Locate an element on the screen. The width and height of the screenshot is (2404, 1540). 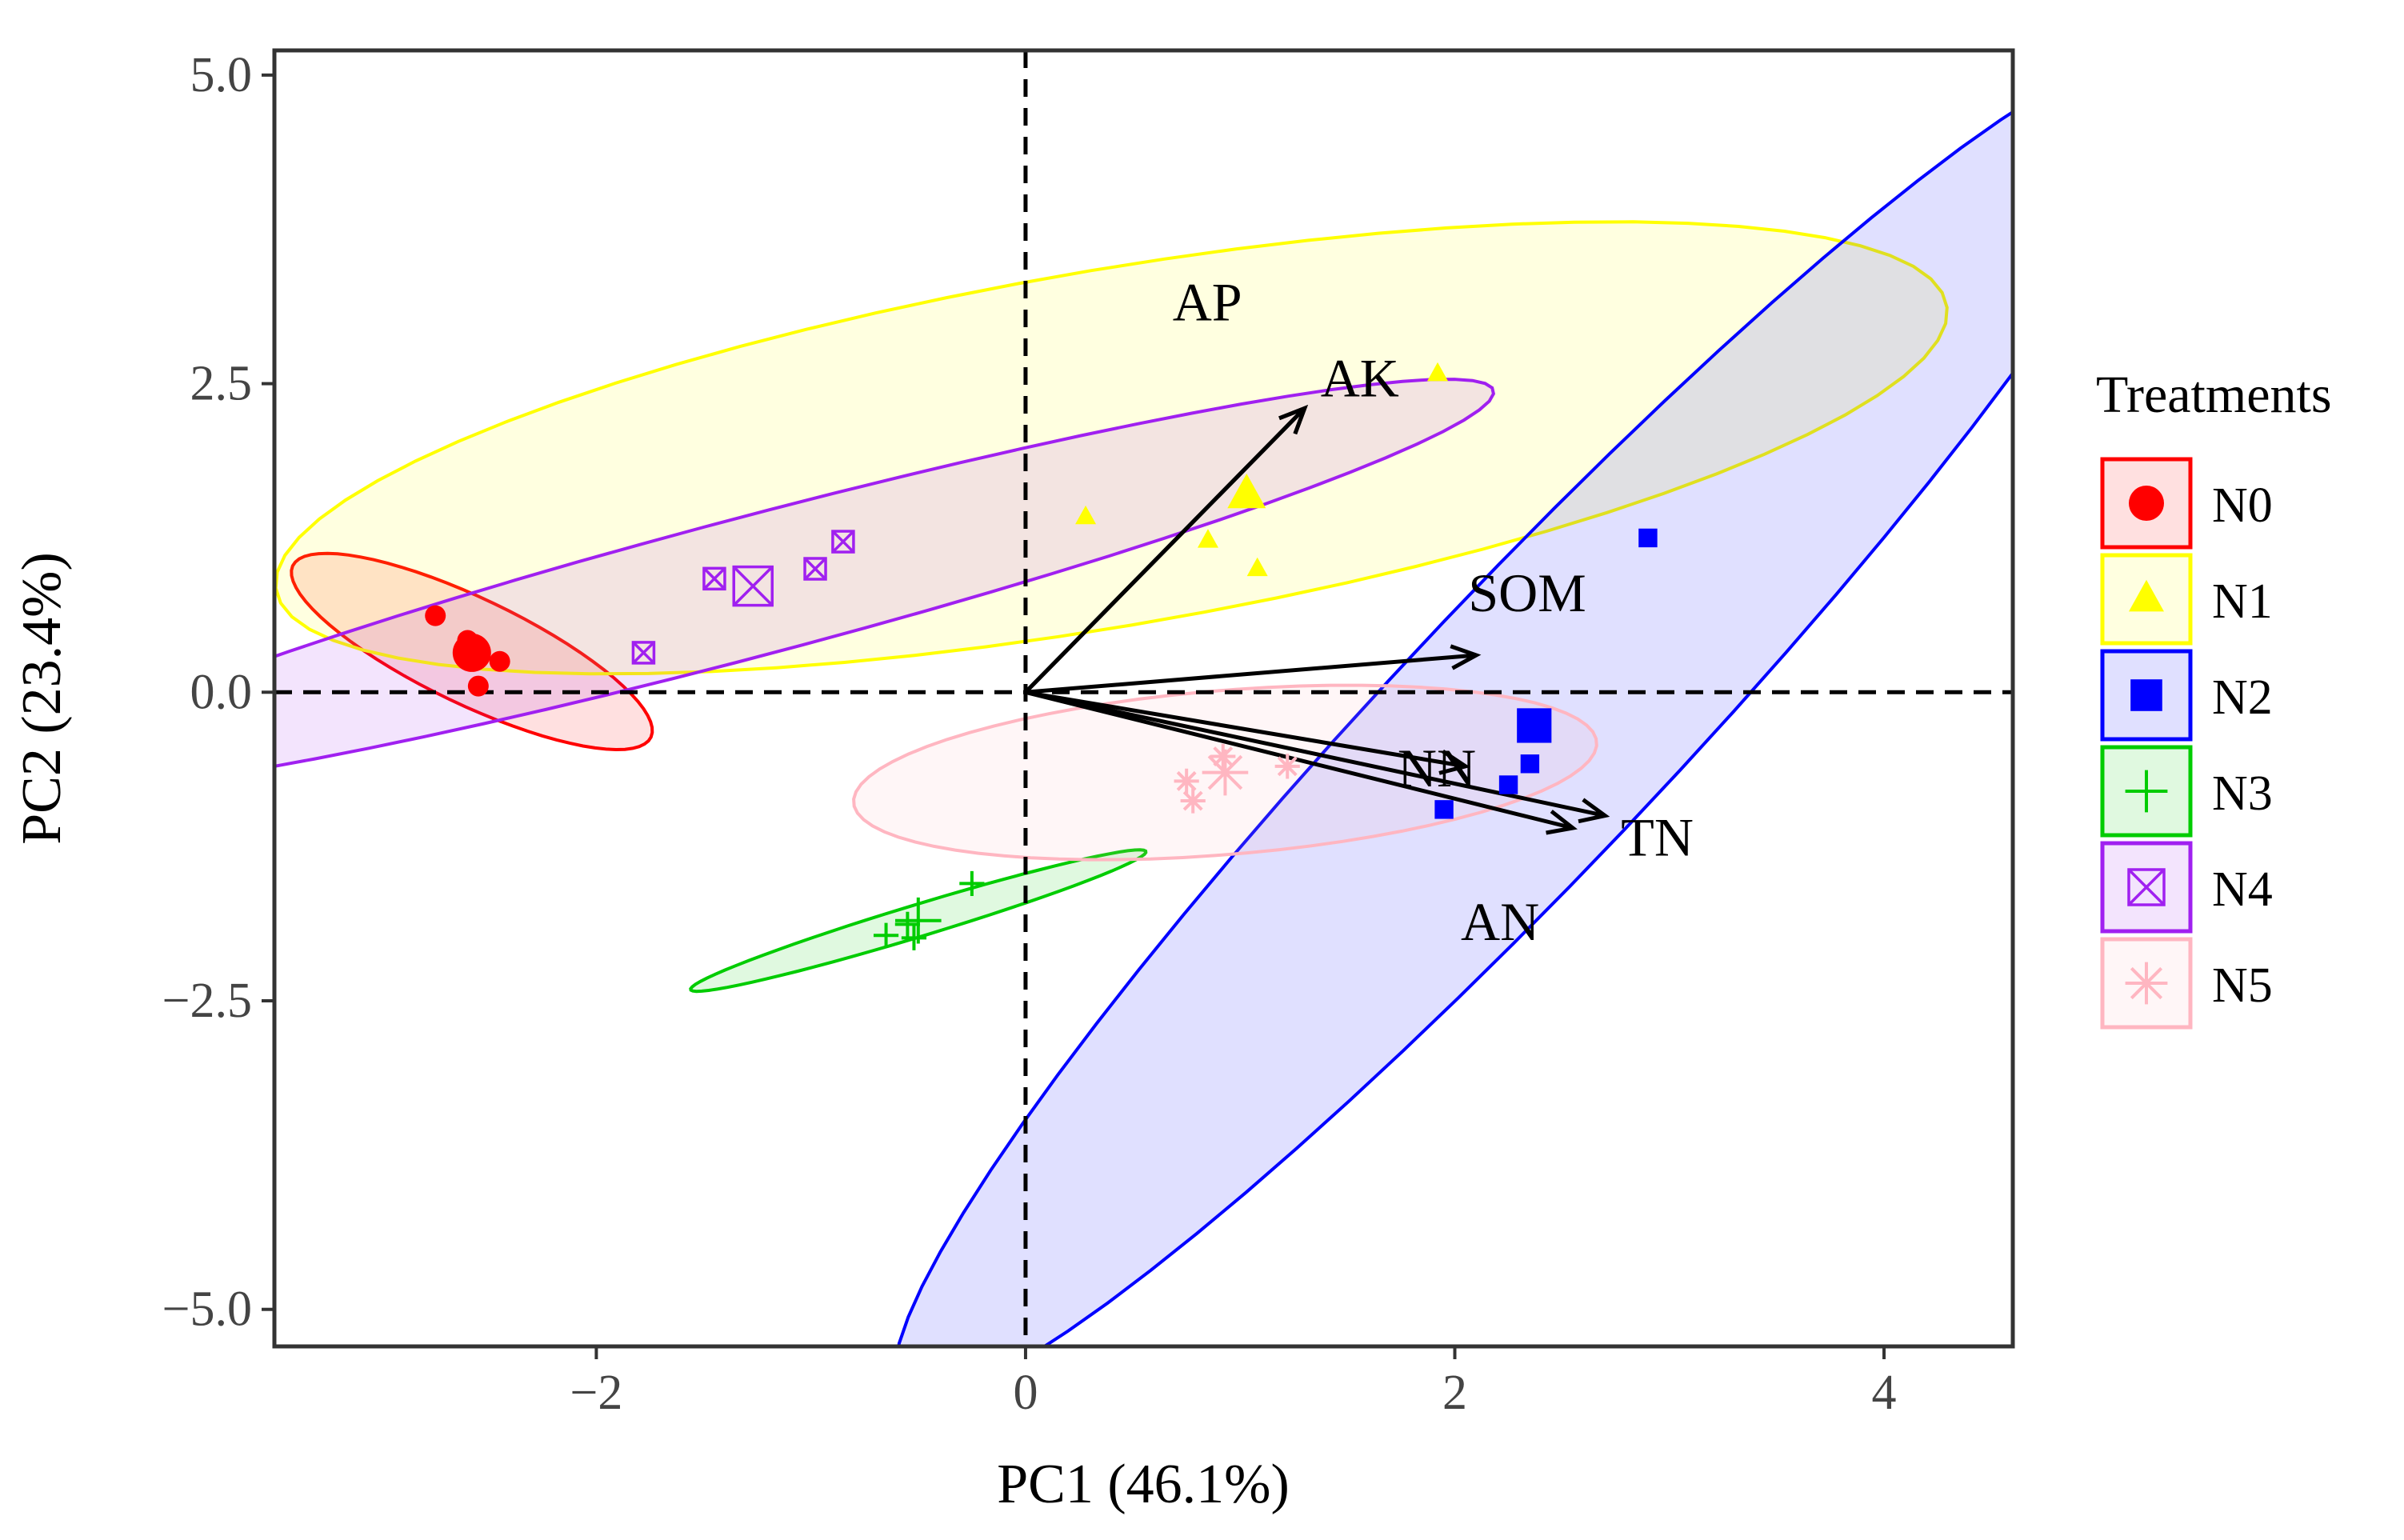
x-axis-title: PC1 (46.1%) is located at coordinates (1143, 1484).